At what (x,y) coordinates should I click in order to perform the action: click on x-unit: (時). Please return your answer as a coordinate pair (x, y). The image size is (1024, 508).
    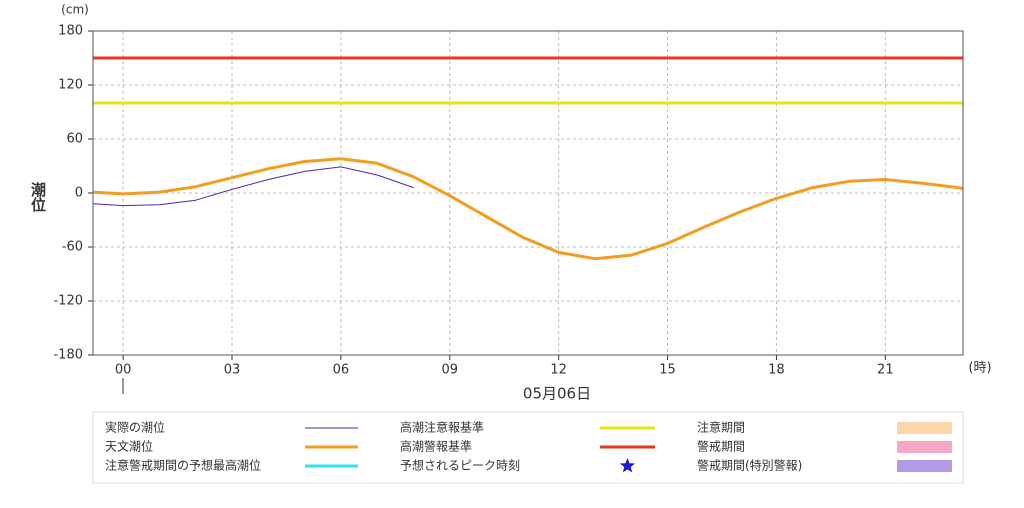
    Looking at the image, I should click on (979, 368).